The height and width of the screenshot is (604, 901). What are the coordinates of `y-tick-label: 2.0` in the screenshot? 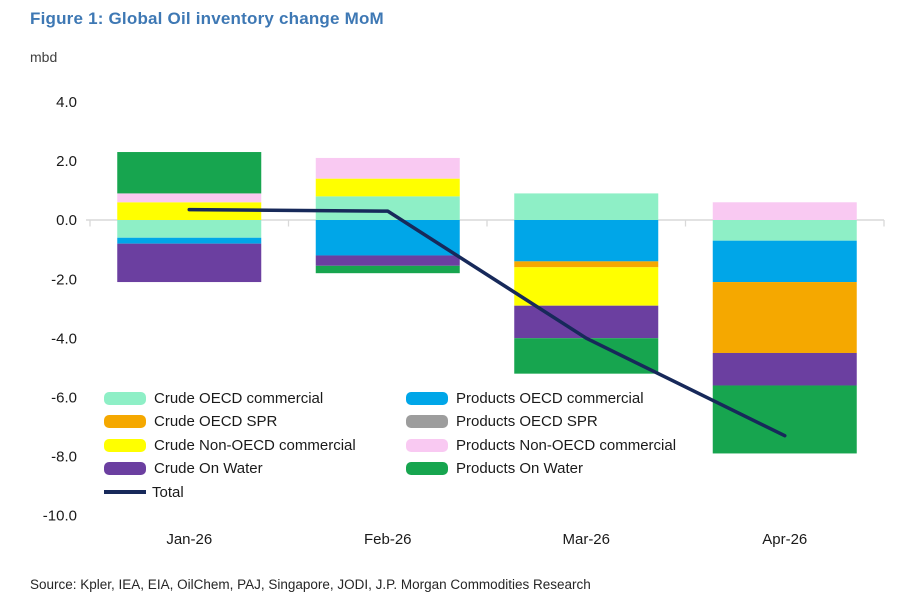 It's located at (66, 161).